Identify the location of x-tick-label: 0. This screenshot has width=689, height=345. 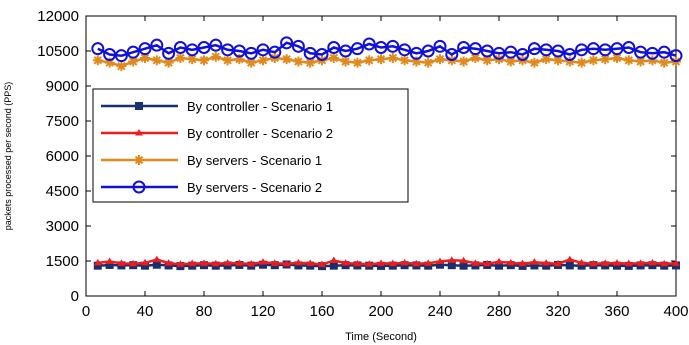
(86, 311).